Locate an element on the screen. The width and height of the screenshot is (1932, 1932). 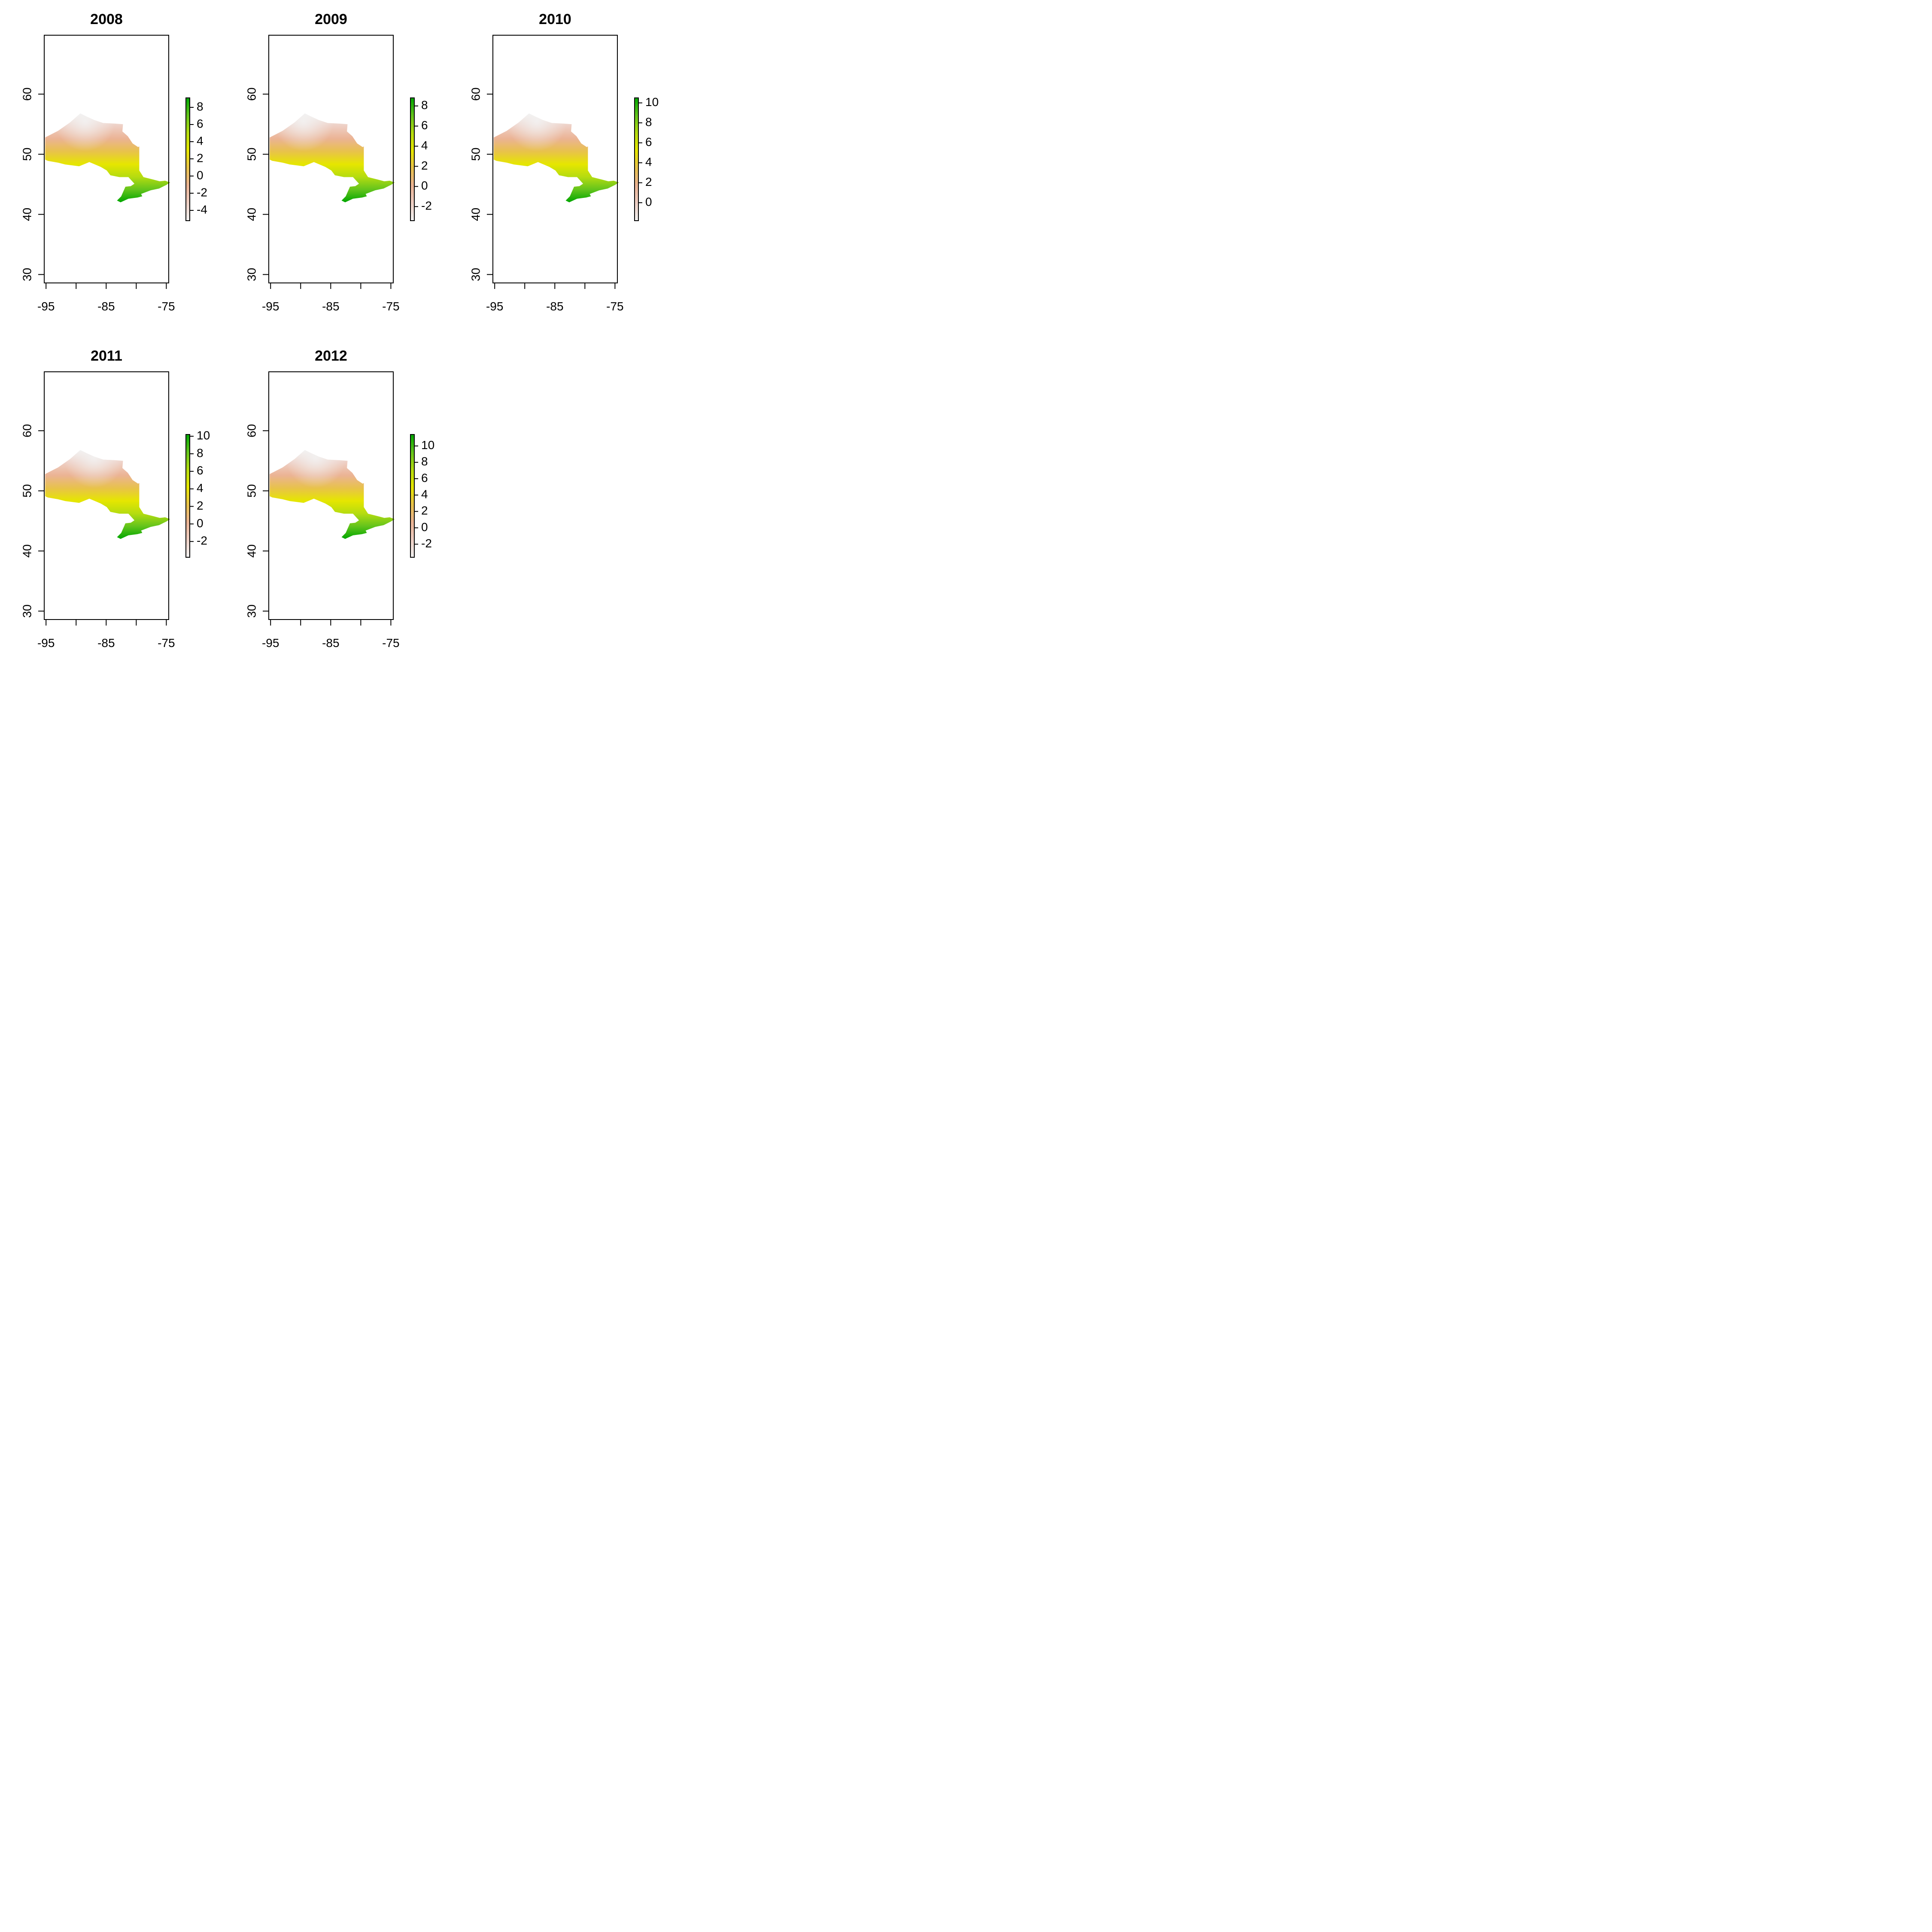
panel-2010: 2010 -95 -85 -75 30 40 50 60 0 2 4 6 8 10 is located at coordinates (564, 162).